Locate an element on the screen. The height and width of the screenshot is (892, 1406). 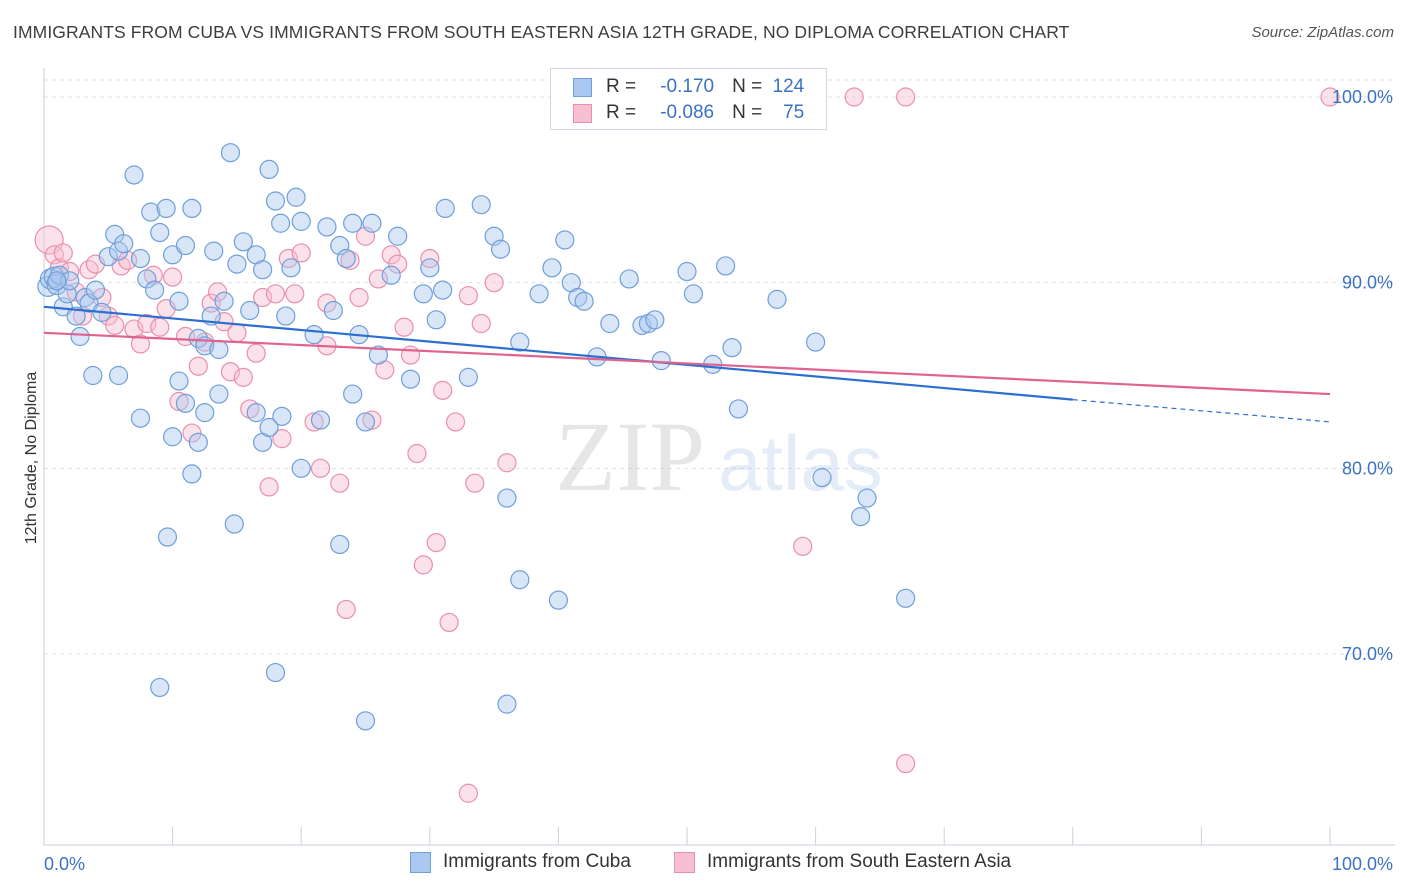
x-tick-label: 100.0% is located at coordinates (1362, 864).